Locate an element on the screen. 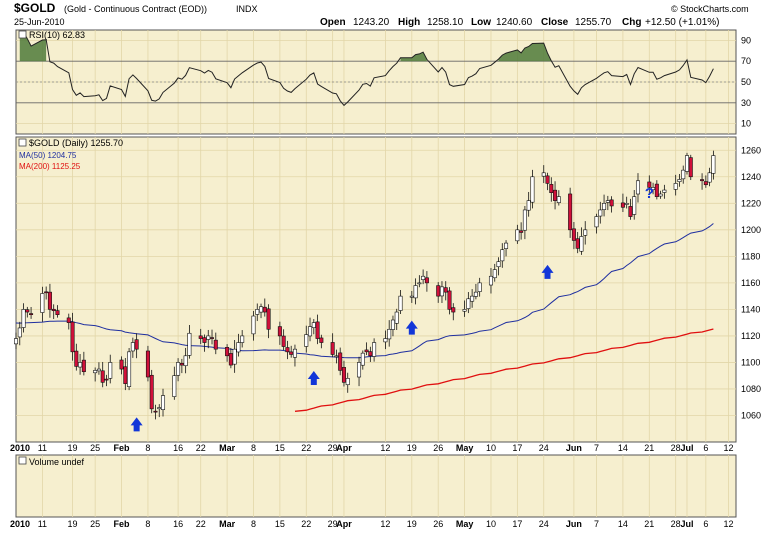 Image resolution: width=780 pixels, height=534 pixels. price-tick-label: 1100 is located at coordinates (750, 362).